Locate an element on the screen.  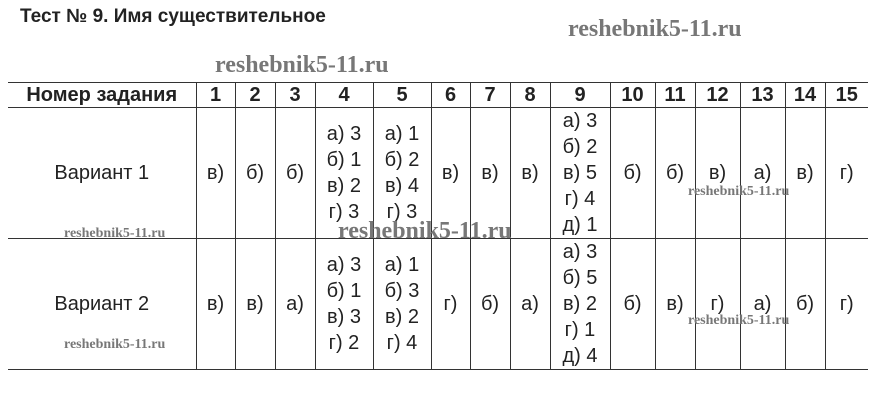
row-label: Вариант 1 is located at coordinates (102, 173).